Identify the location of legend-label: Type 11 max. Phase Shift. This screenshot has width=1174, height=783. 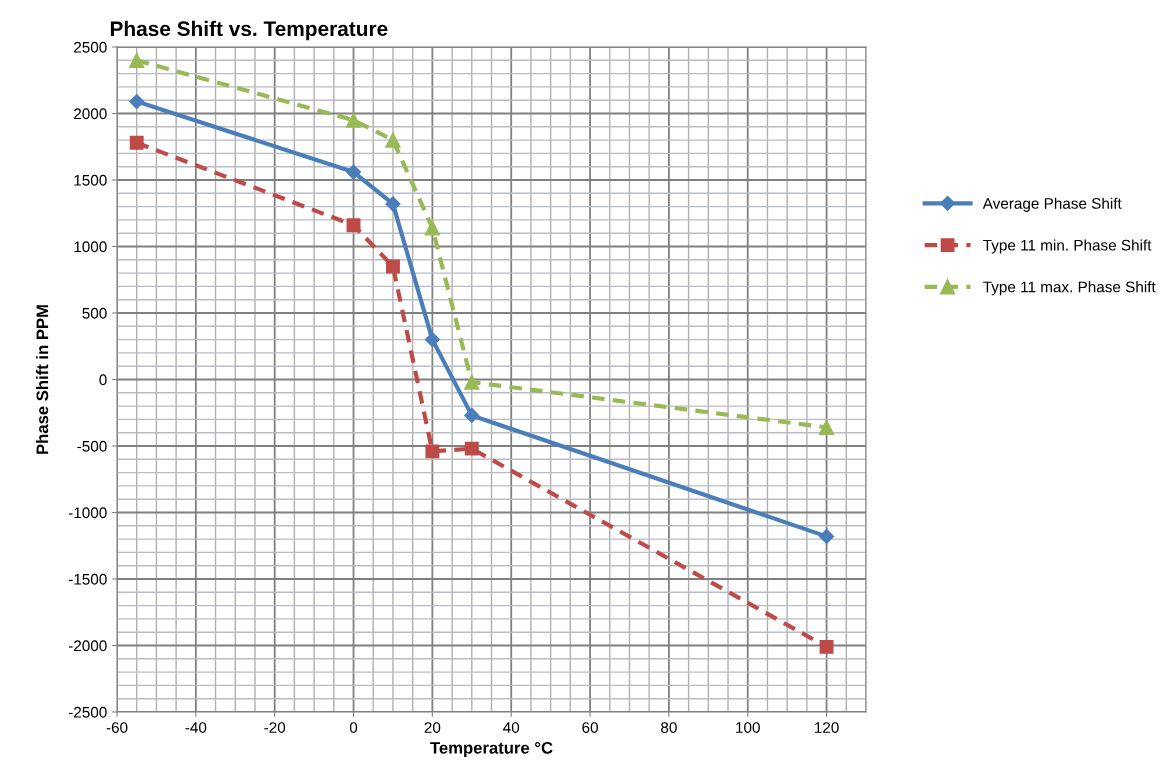
(1069, 288).